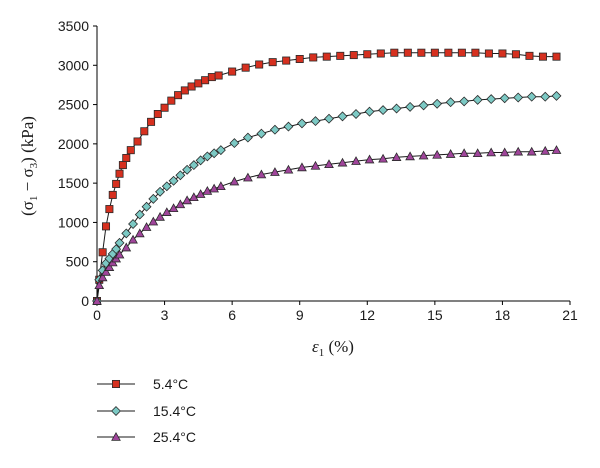 Image resolution: width=600 pixels, height=468 pixels. What do you see at coordinates (367, 315) in the screenshot?
I see `x-tick-label: 12` at bounding box center [367, 315].